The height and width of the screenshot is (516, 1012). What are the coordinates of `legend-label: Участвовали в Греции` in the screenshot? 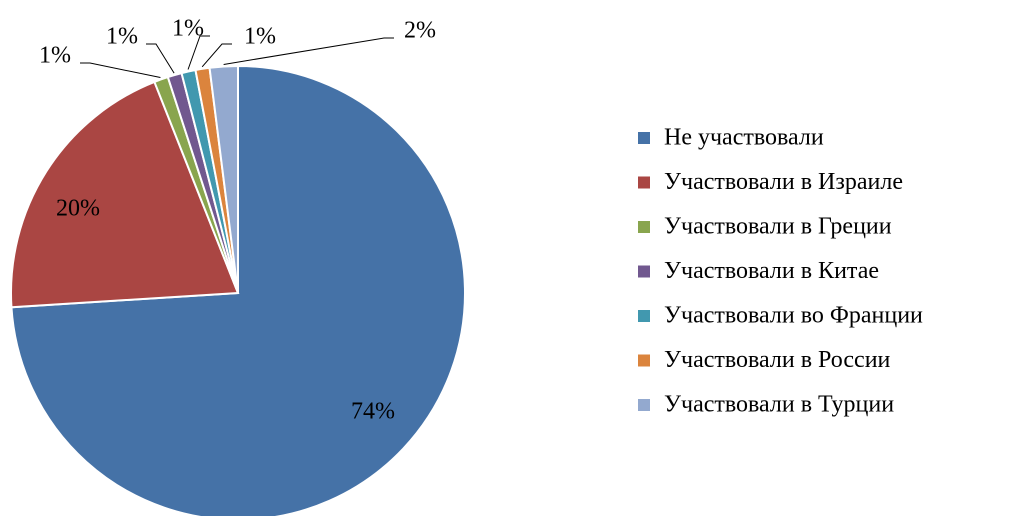 It's located at (778, 227).